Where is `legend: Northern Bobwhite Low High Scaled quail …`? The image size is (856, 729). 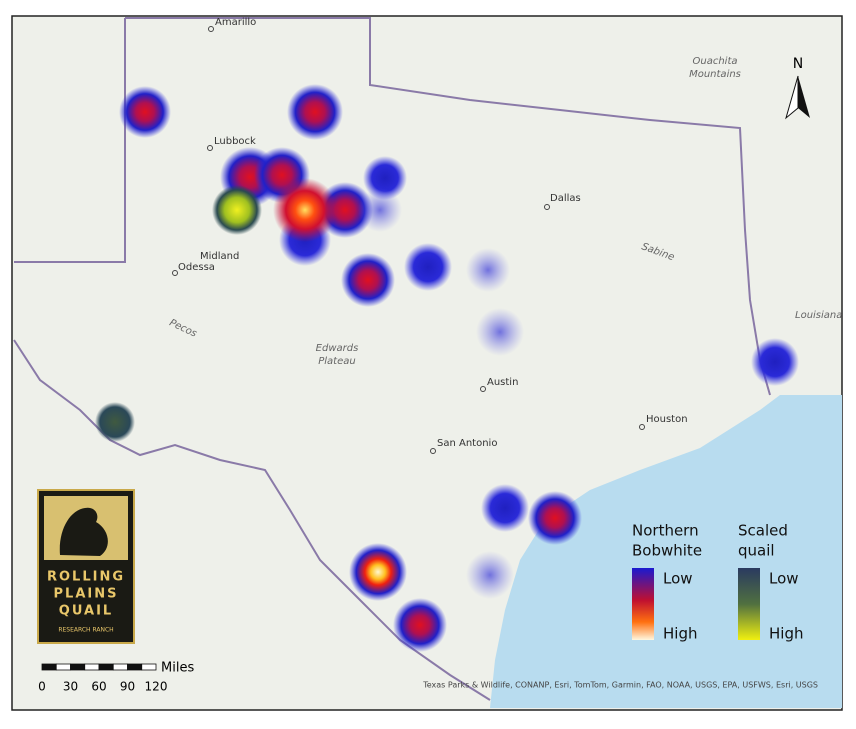 legend: Northern Bobwhite Low High Scaled quail … is located at coordinates (717, 582).